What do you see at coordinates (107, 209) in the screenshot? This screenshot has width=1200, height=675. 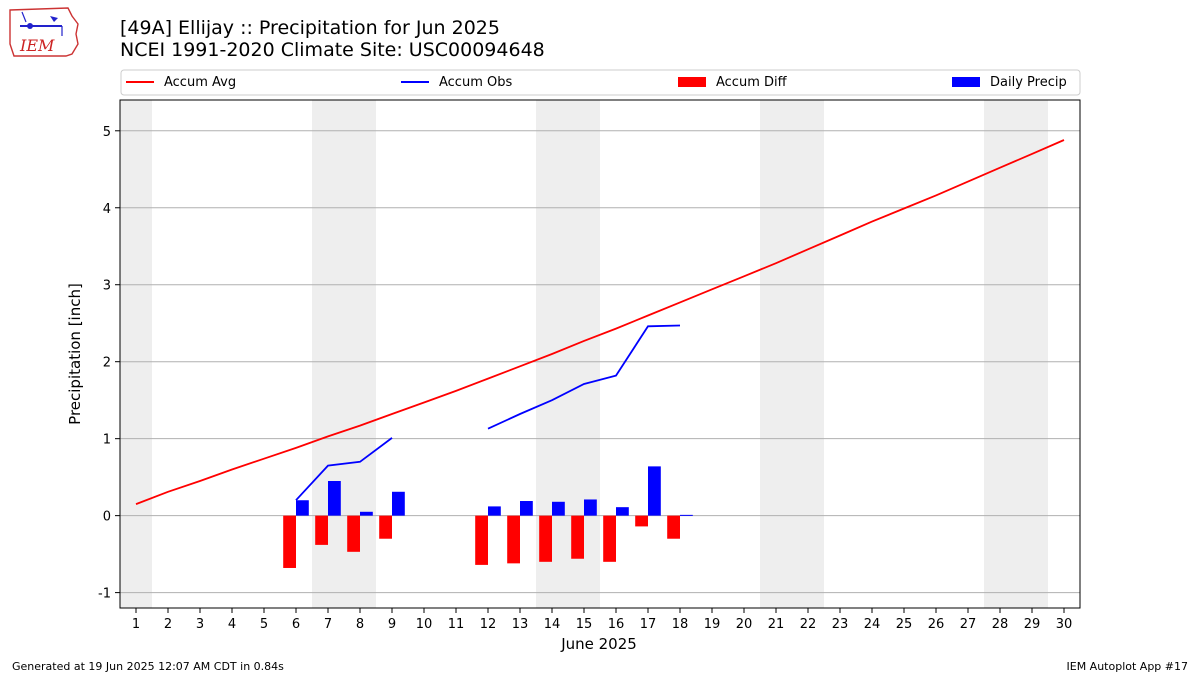 I see `y-tick-label: 4` at bounding box center [107, 209].